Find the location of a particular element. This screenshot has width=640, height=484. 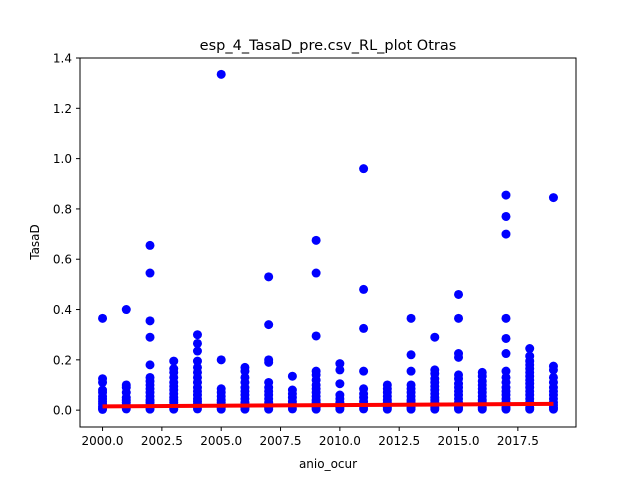

x-tick-label: 2000.0 is located at coordinates (103, 441).